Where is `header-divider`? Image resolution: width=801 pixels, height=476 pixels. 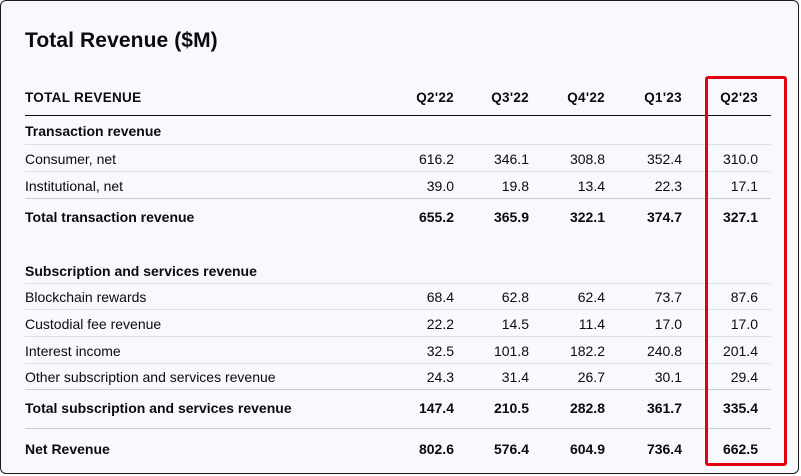
header-divider is located at coordinates (398, 115).